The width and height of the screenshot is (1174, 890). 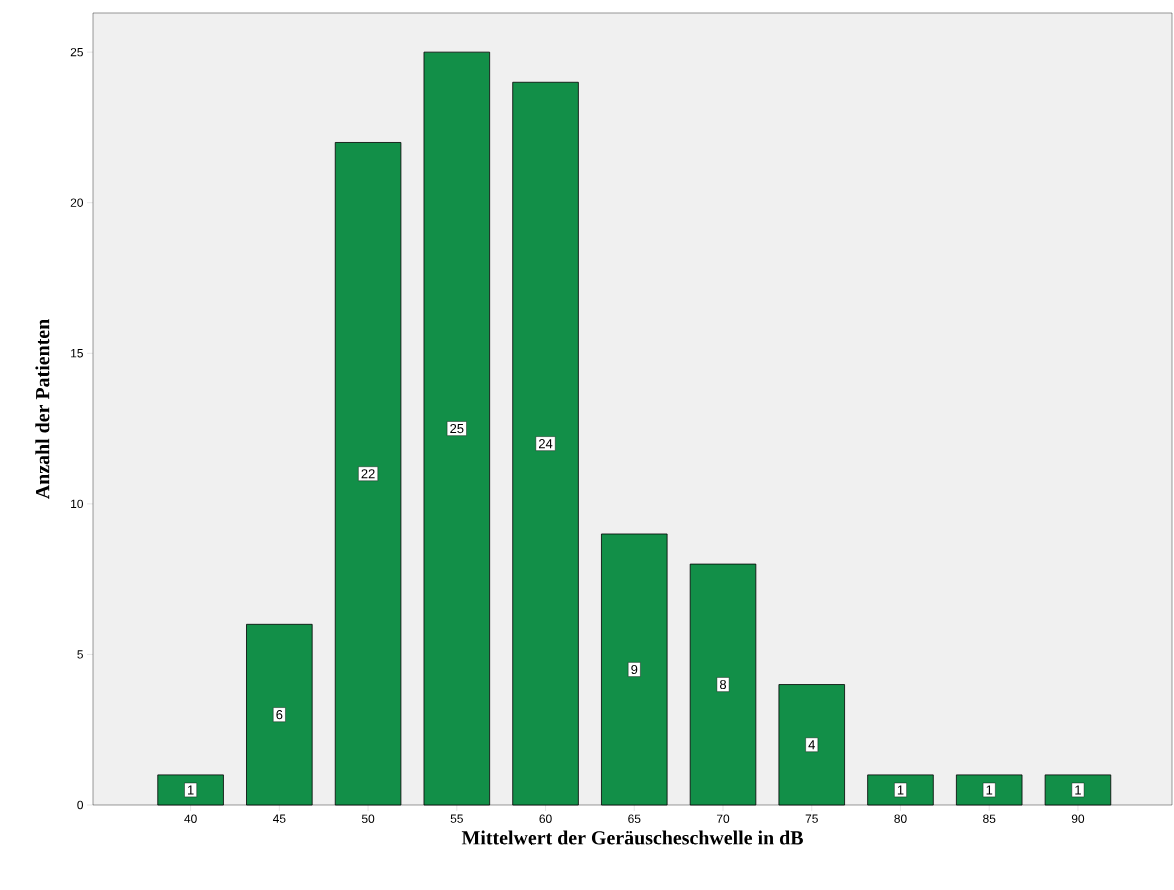 I want to click on data-label: 22, so click(x=368, y=474).